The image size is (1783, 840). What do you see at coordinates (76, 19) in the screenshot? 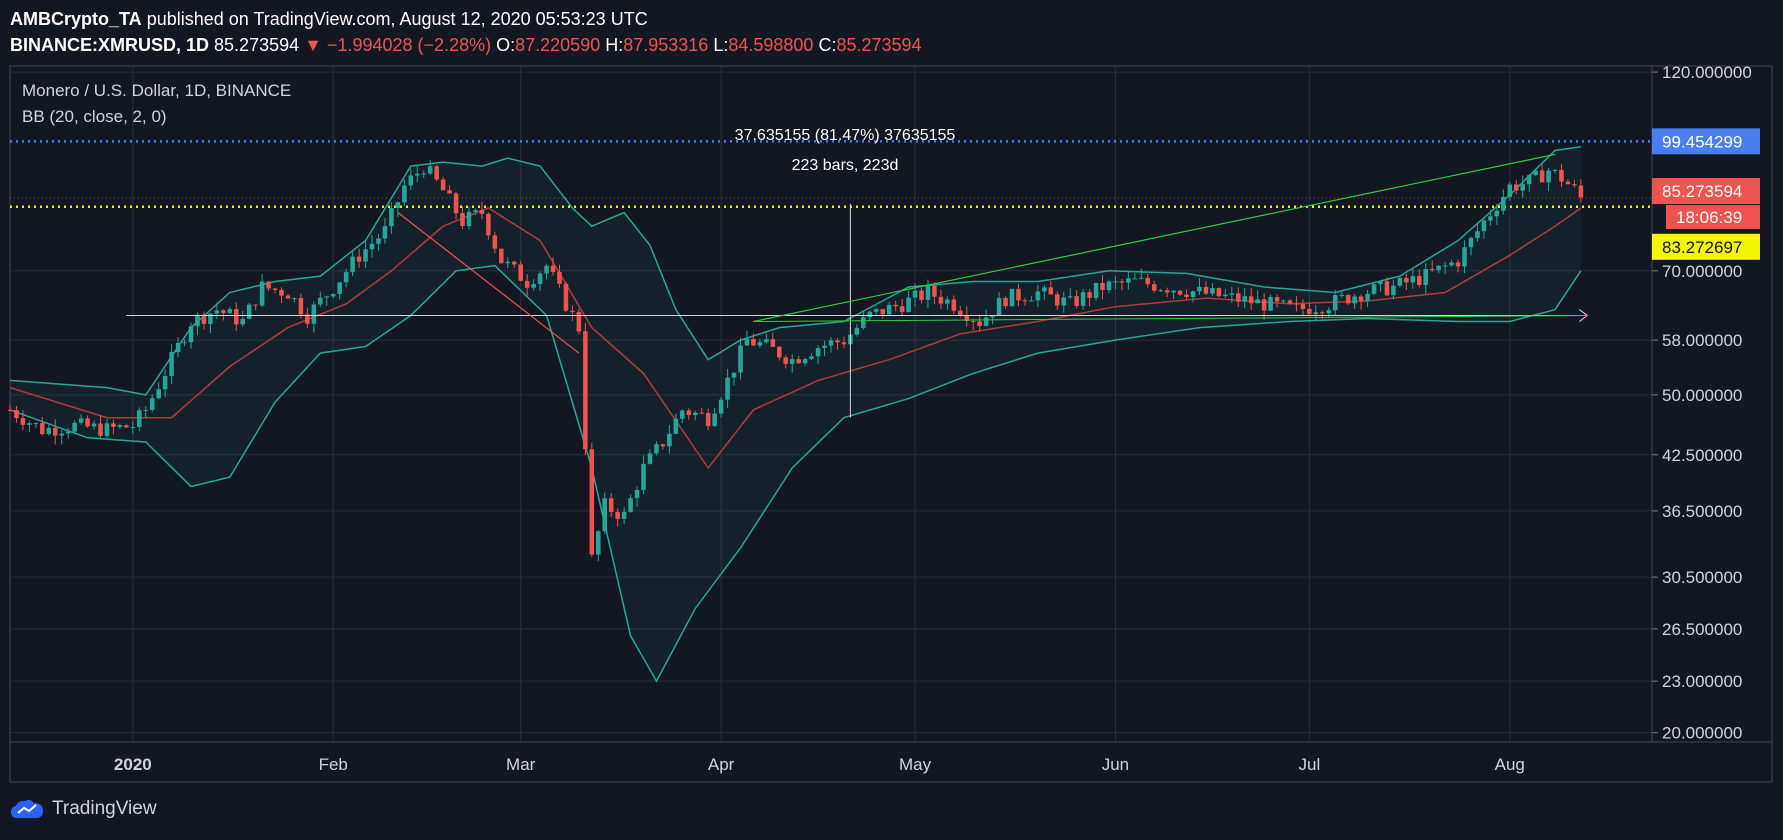
I see `author-name: AMBCrypto_TA` at bounding box center [76, 19].